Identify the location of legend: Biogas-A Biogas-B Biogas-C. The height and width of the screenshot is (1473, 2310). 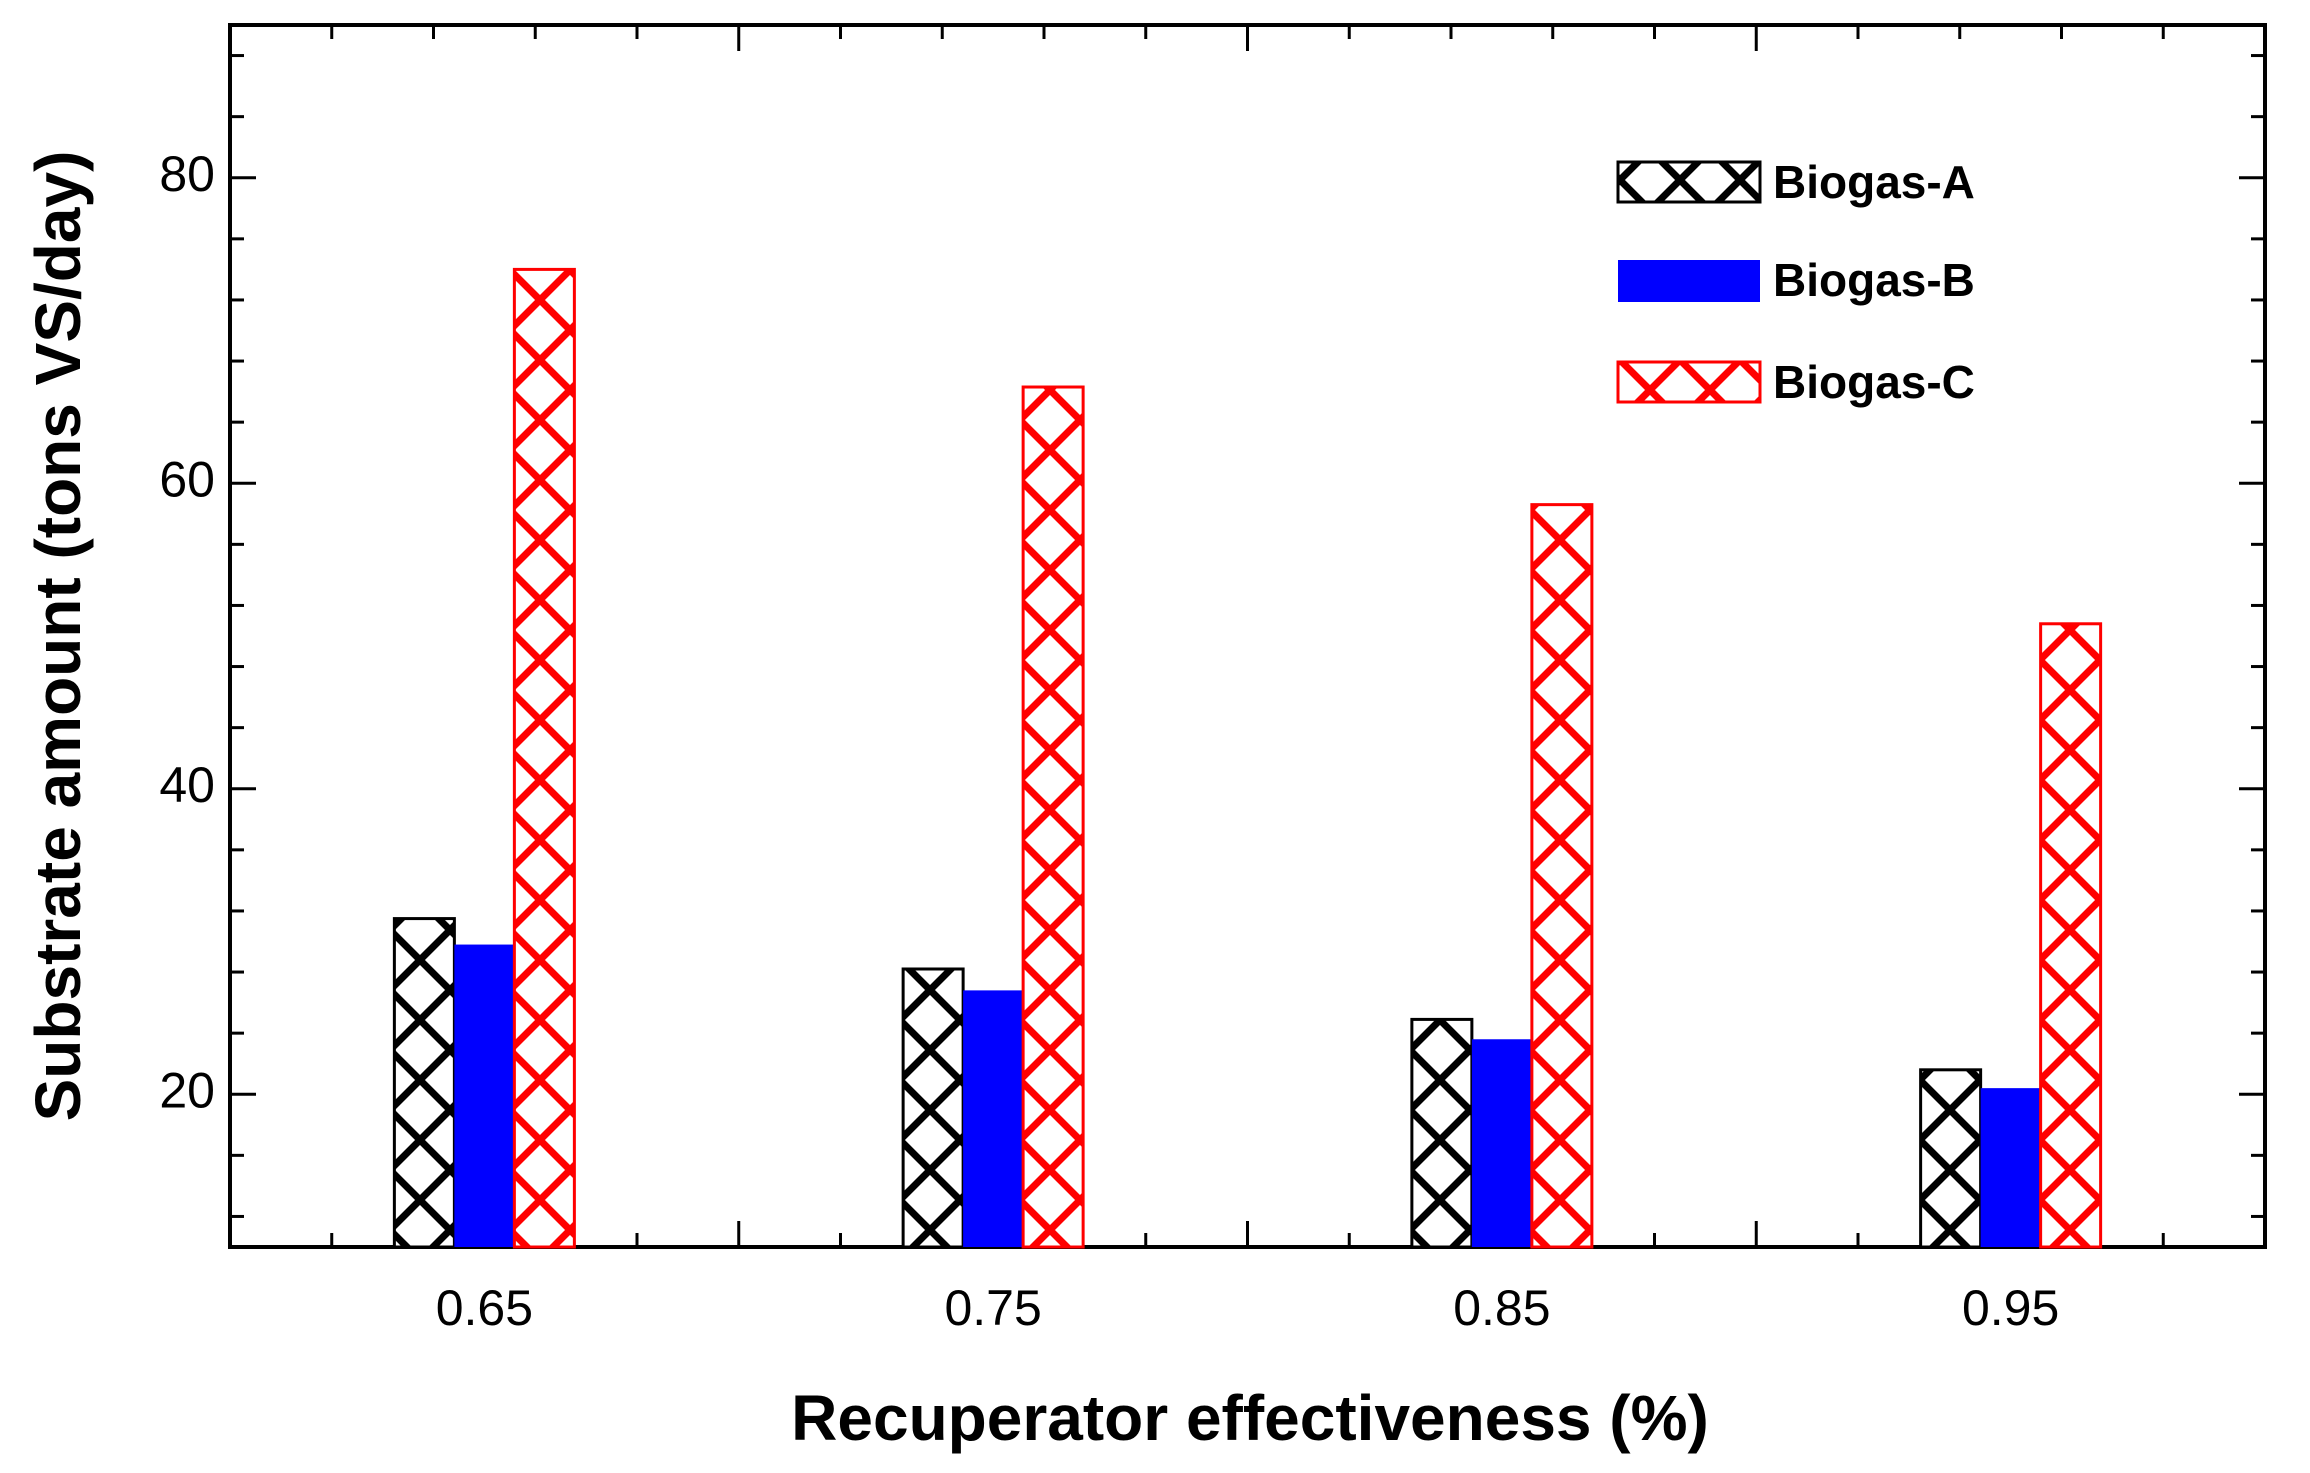
(1795, 282).